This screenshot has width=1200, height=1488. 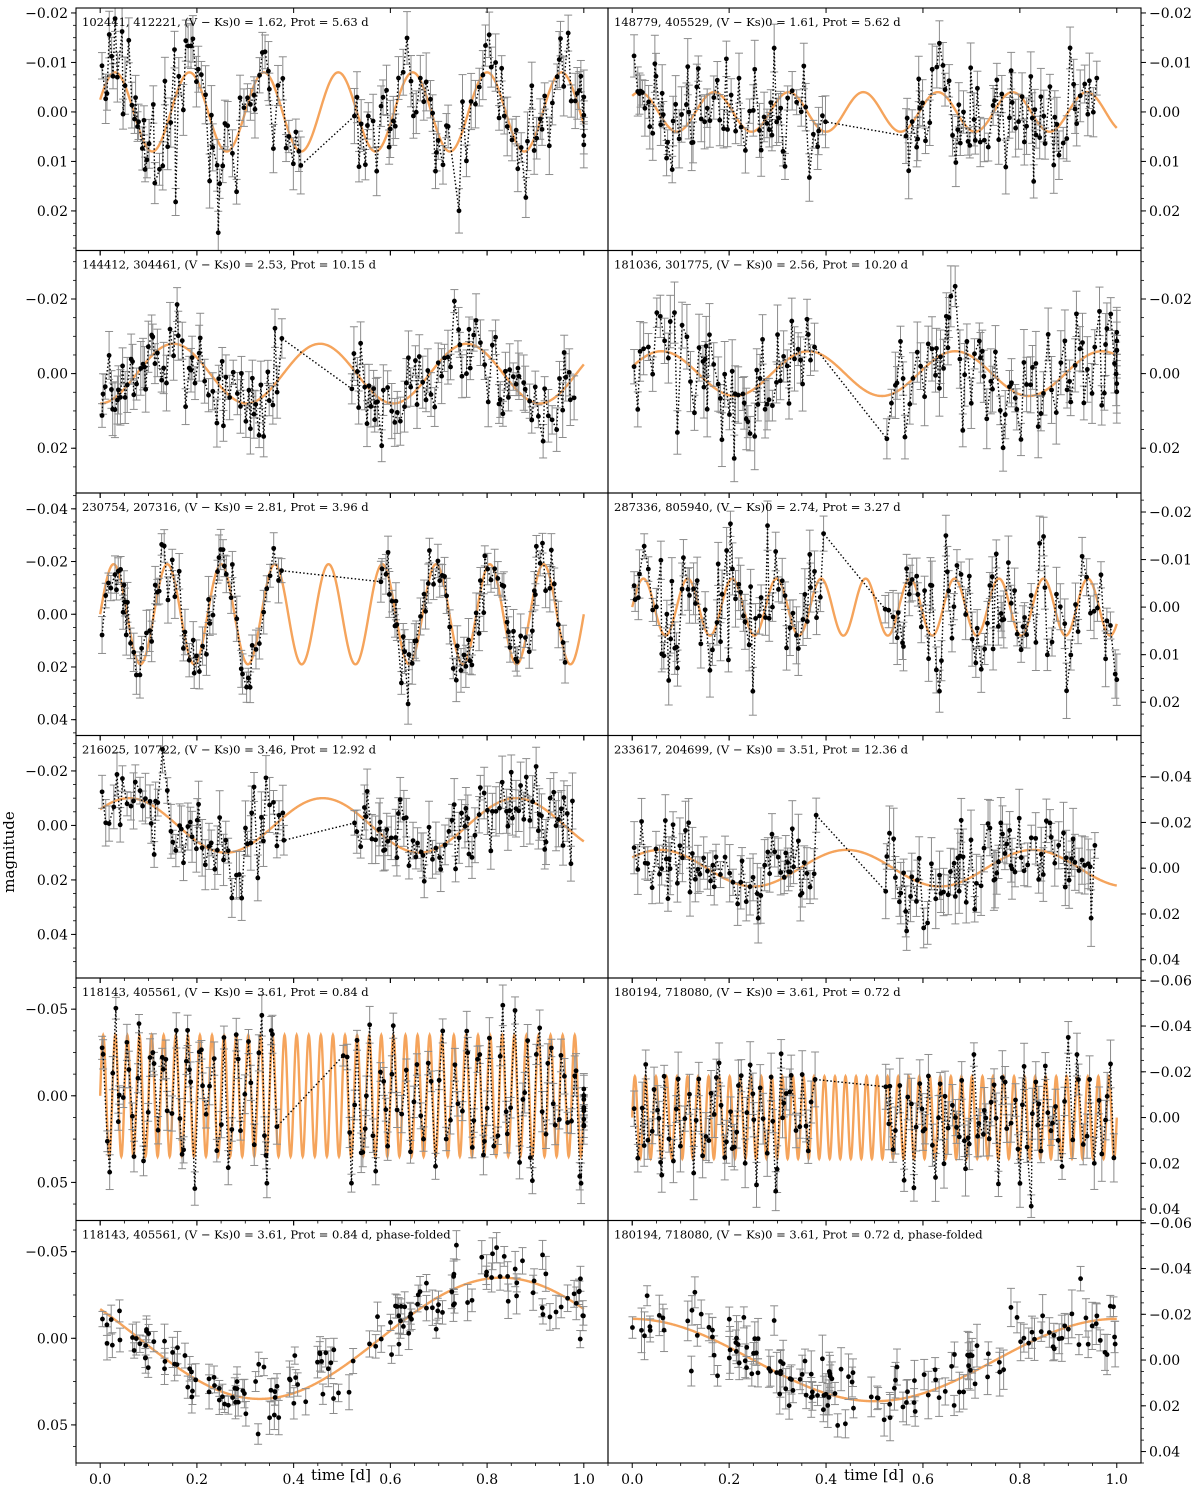 What do you see at coordinates (1164, 162) in the screenshot?
I see `y-tick-label: 0.01` at bounding box center [1164, 162].